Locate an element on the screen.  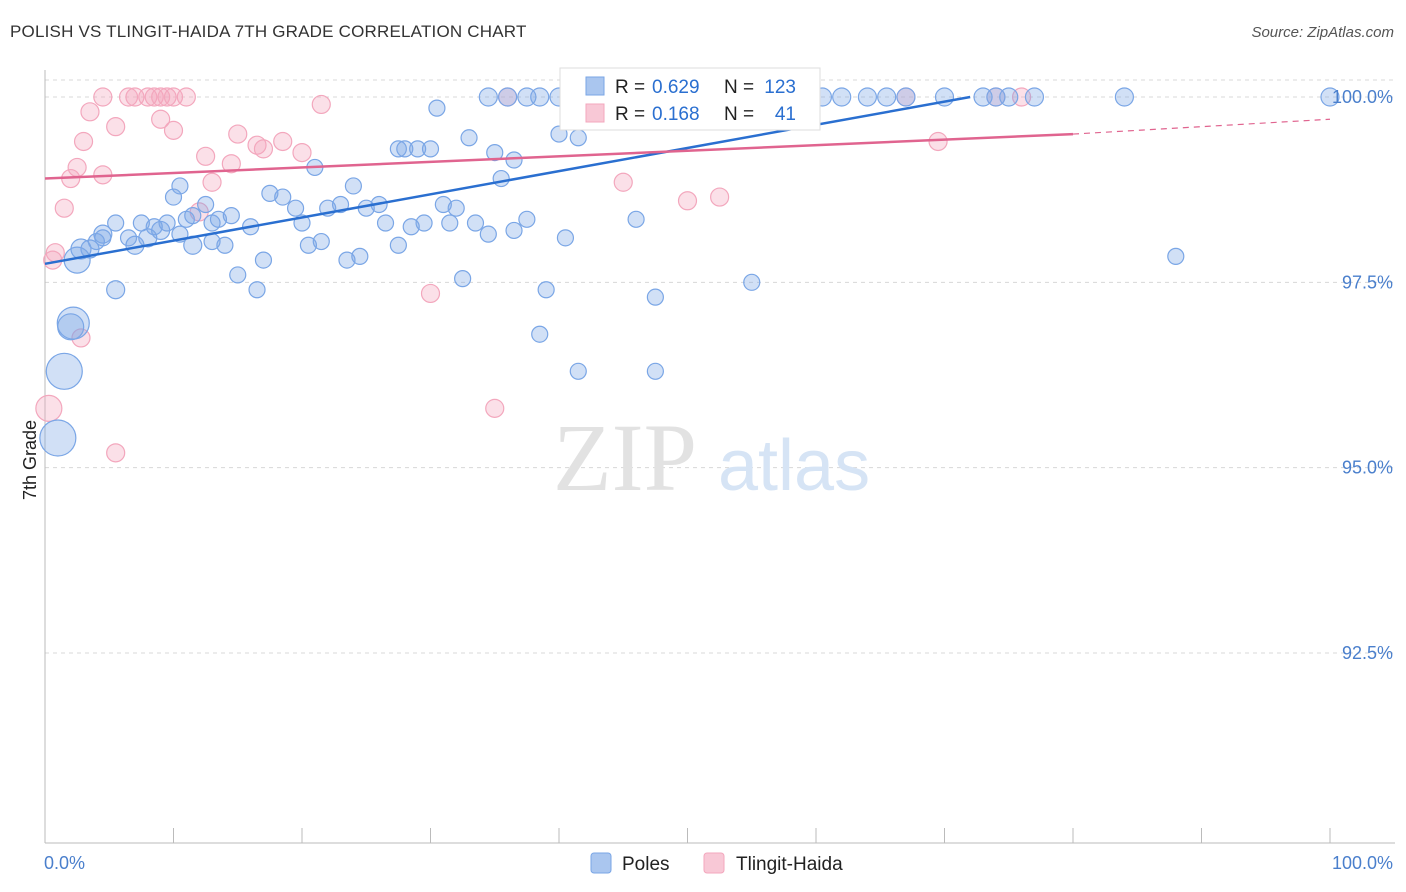
legend-label-poles: Poles is located at coordinates (646, 864).